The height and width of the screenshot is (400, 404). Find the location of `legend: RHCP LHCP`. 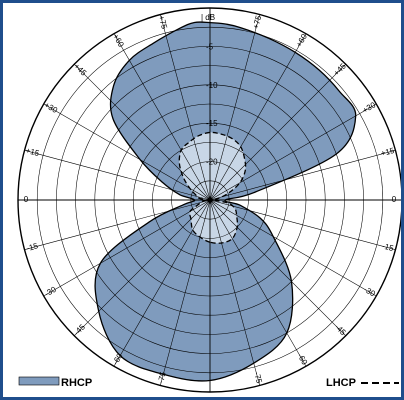

legend: RHCP LHCP is located at coordinates (208, 382).